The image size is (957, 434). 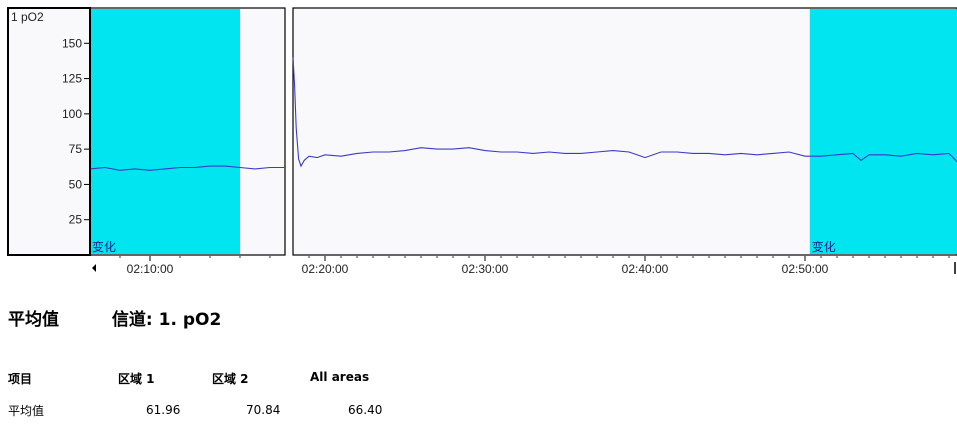 I want to click on stats-title-channel: 信道: 1. pO2, so click(x=166, y=317).